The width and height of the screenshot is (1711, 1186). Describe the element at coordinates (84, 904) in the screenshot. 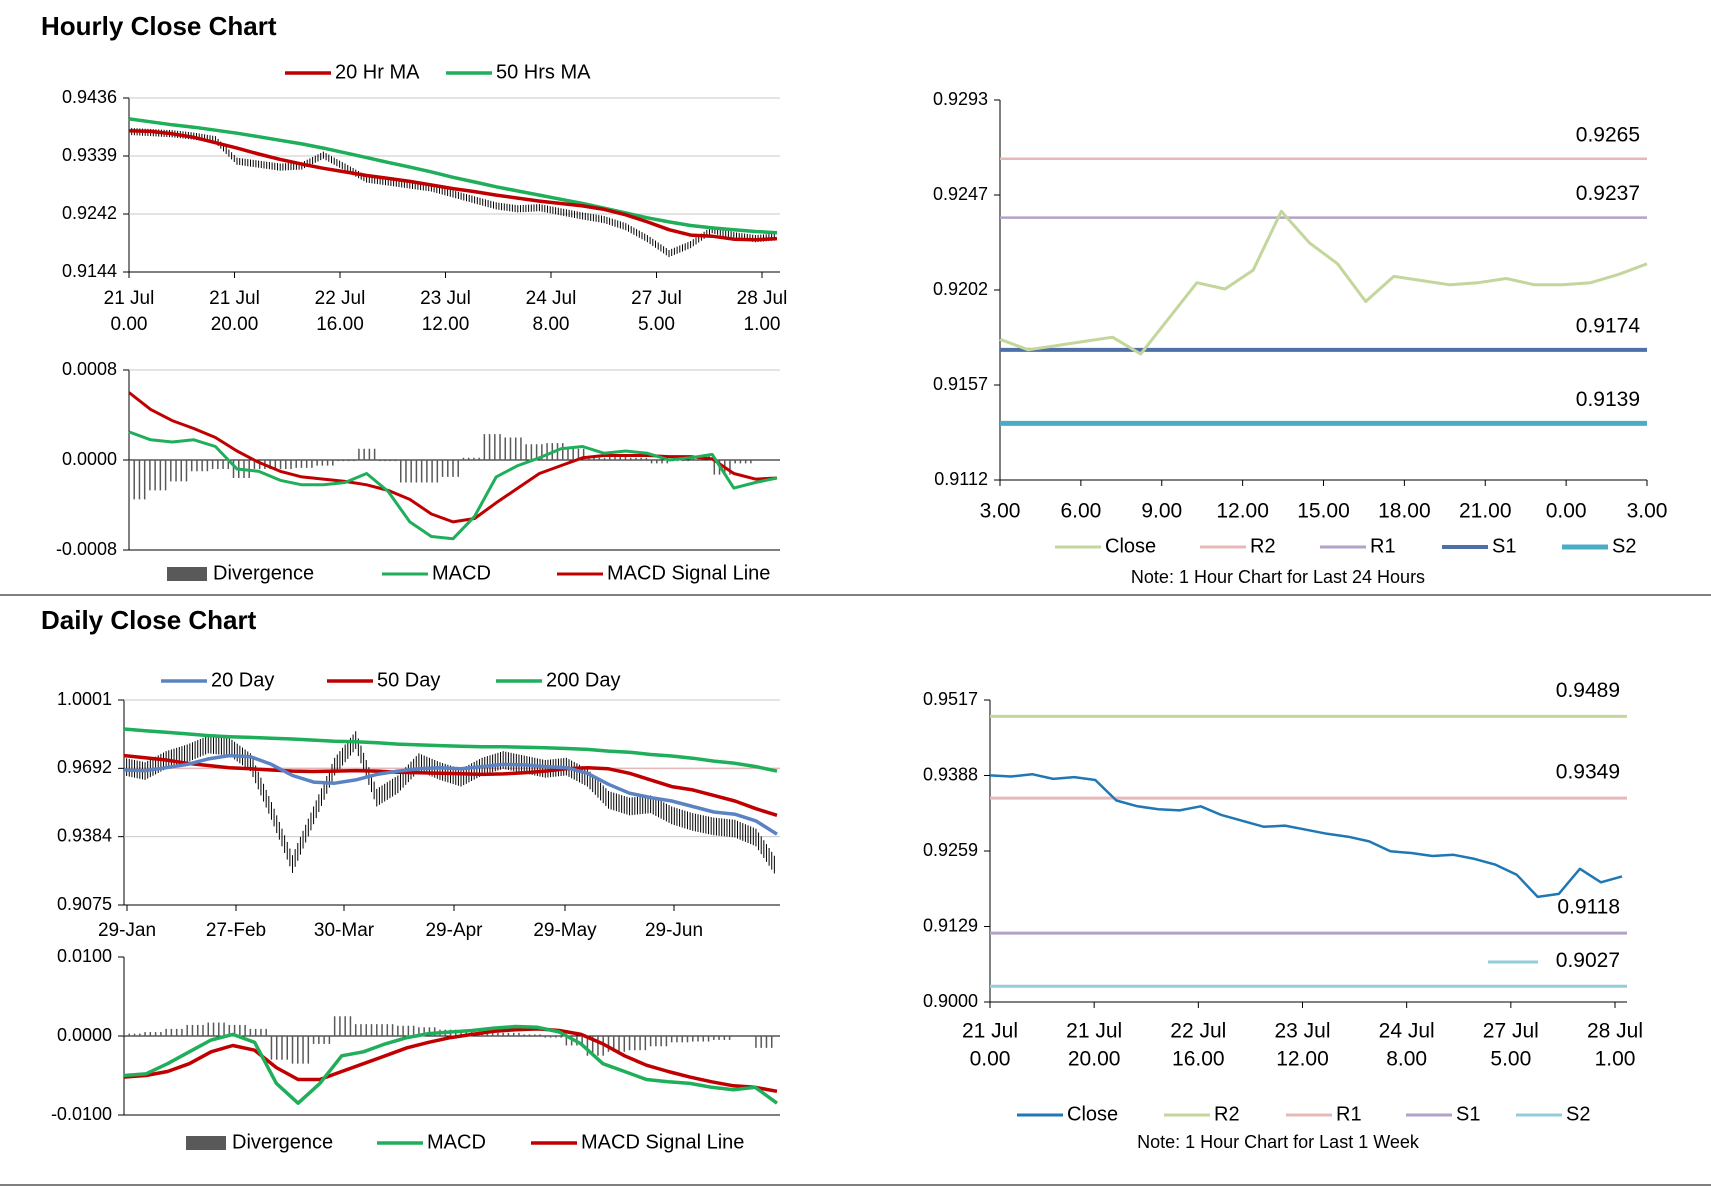

I see `dp-y-tick-label: 0.9075` at that location.